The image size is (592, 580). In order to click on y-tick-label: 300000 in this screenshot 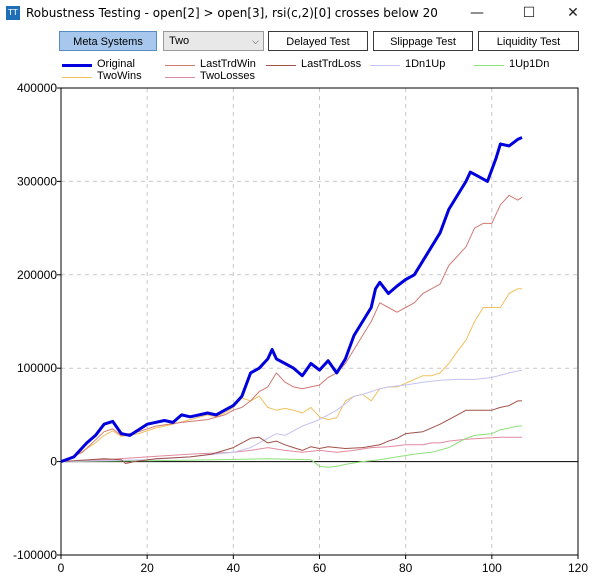, I will do `click(37, 181)`.